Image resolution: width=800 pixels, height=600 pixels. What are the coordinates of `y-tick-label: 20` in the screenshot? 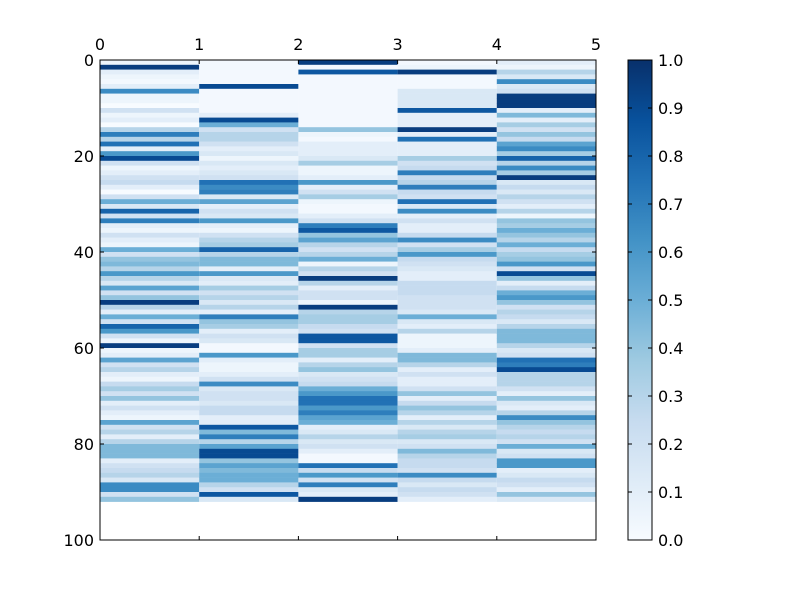 It's located at (84, 156).